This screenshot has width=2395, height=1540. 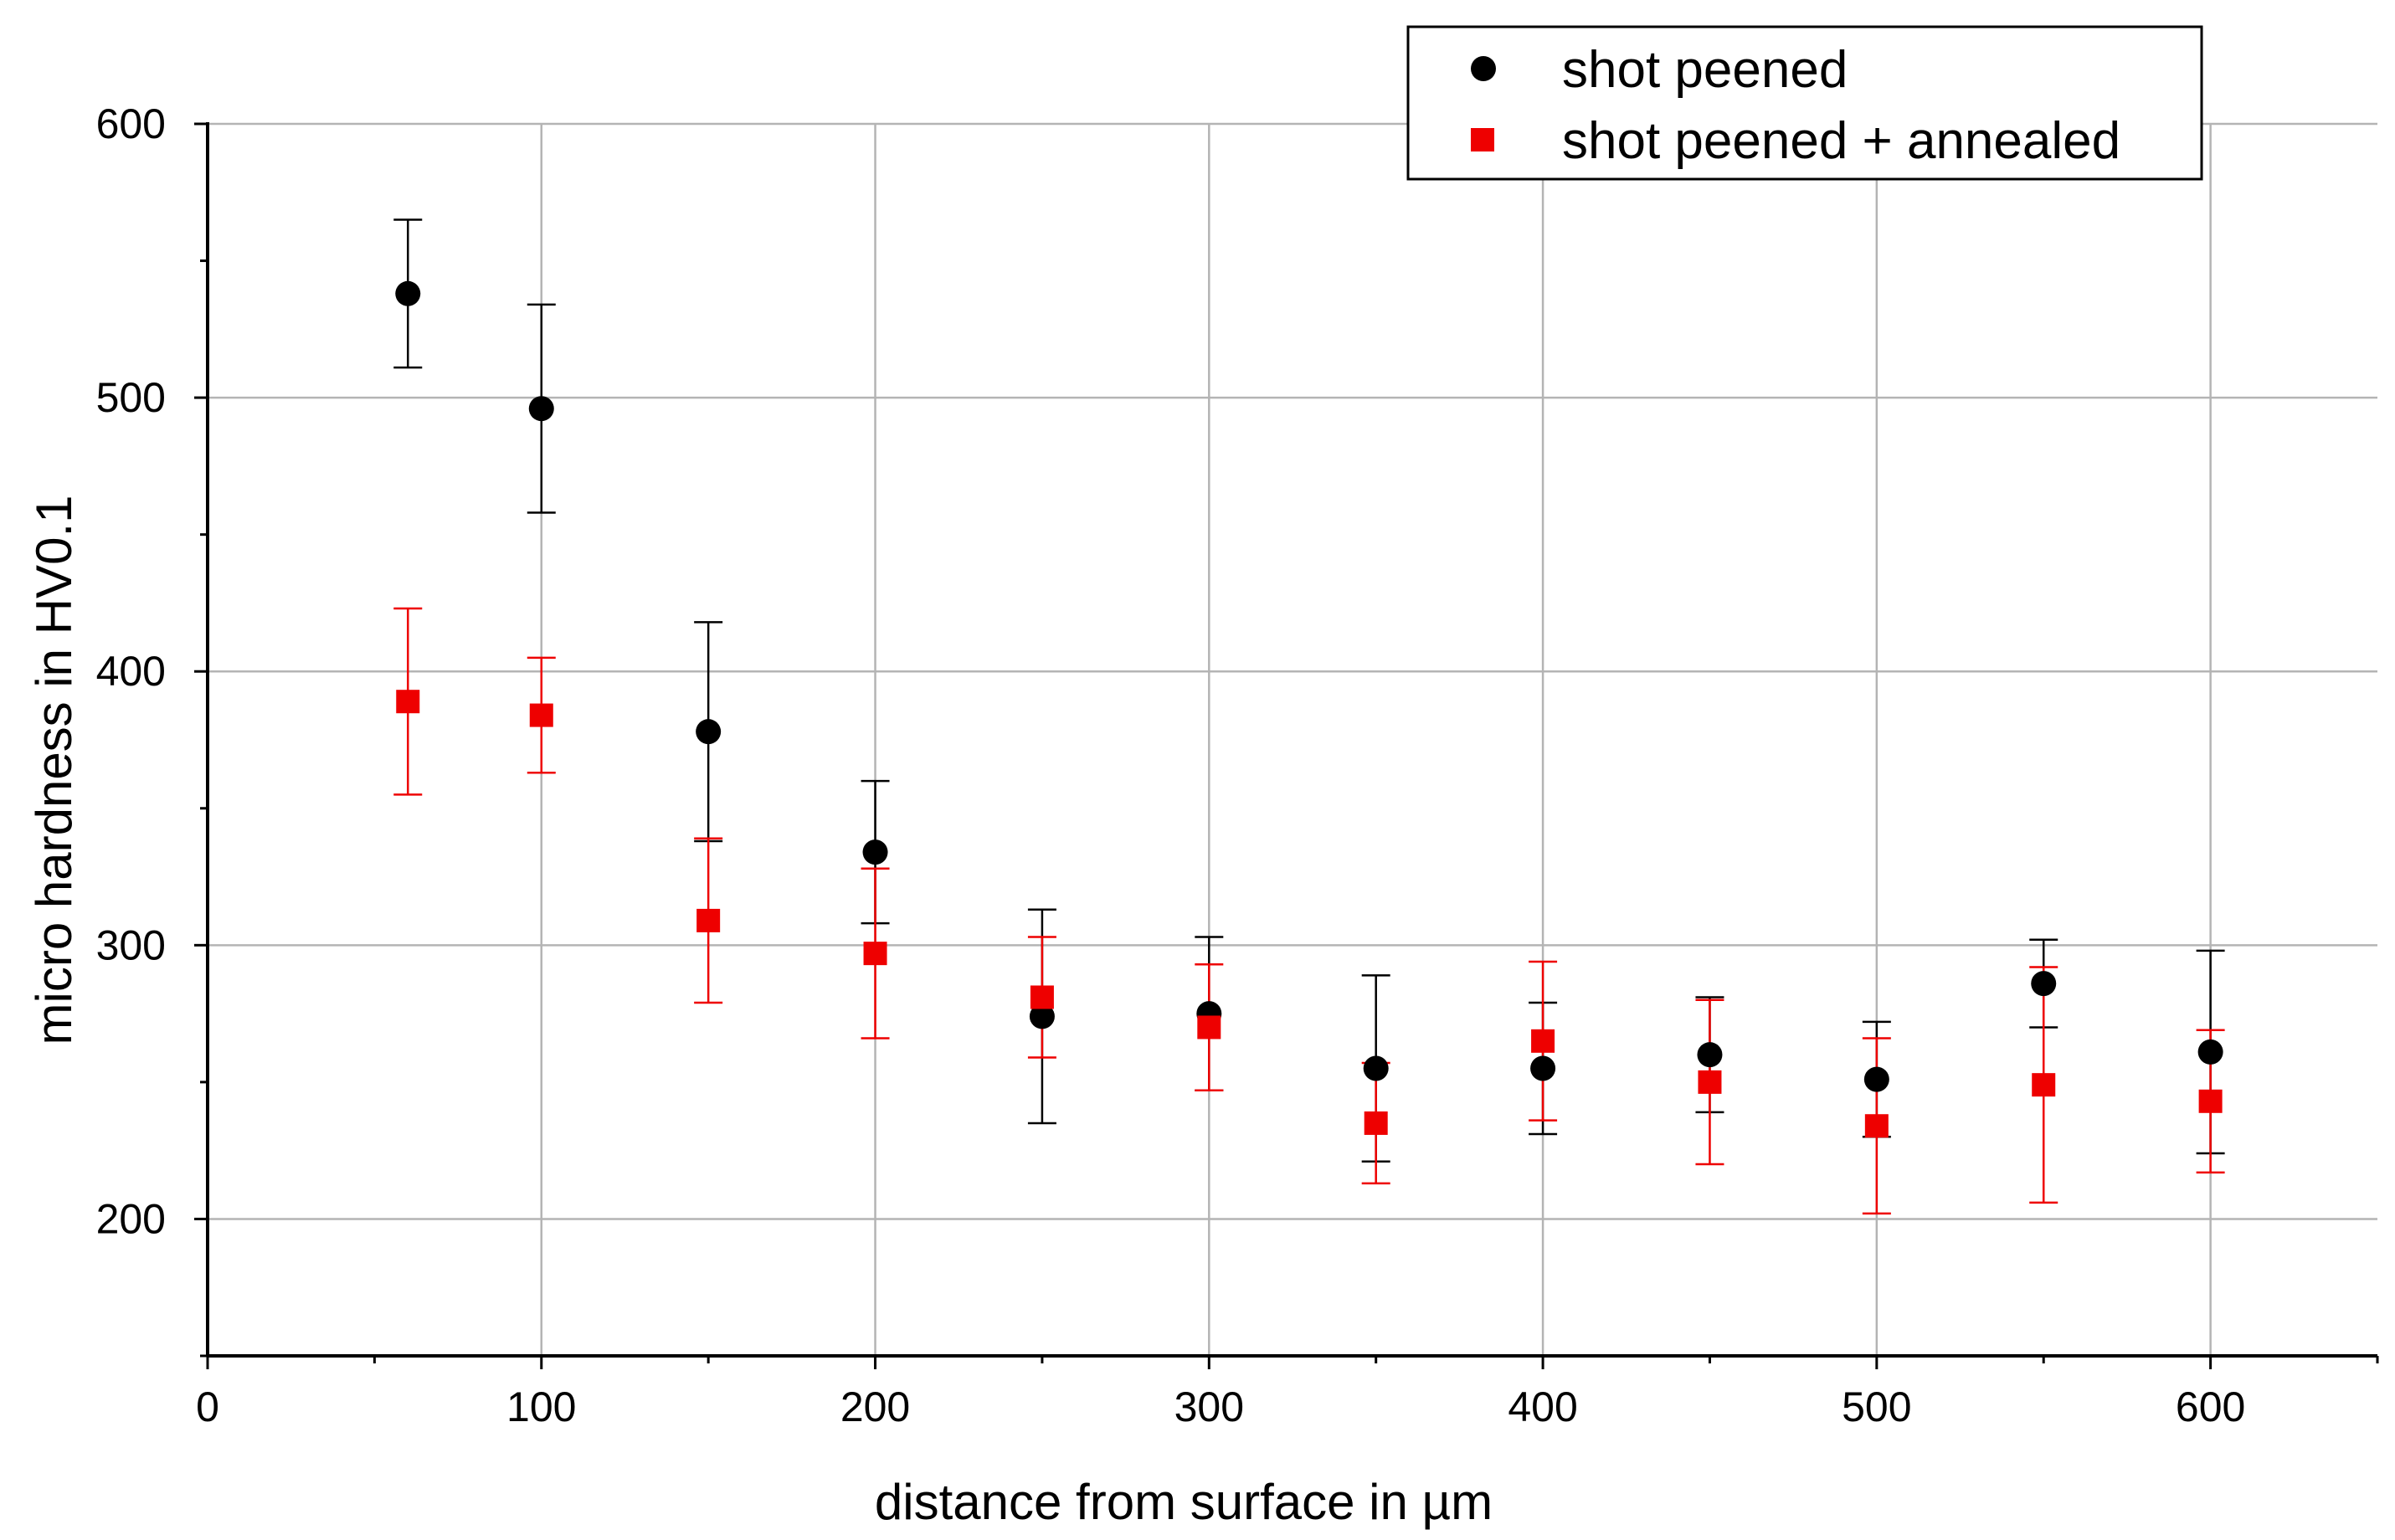 I want to click on legend-marker-shot-peened-annealed, so click(x=1482, y=139).